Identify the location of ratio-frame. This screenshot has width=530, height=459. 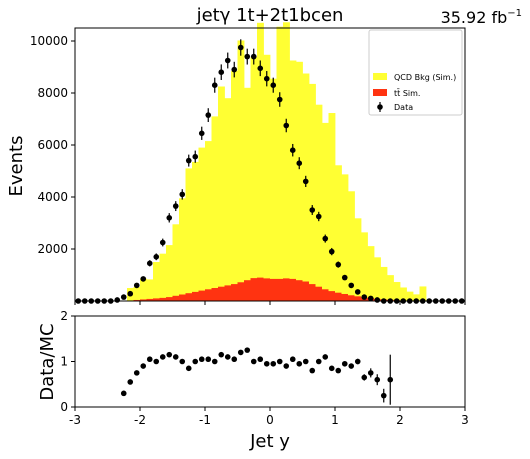
(270, 361).